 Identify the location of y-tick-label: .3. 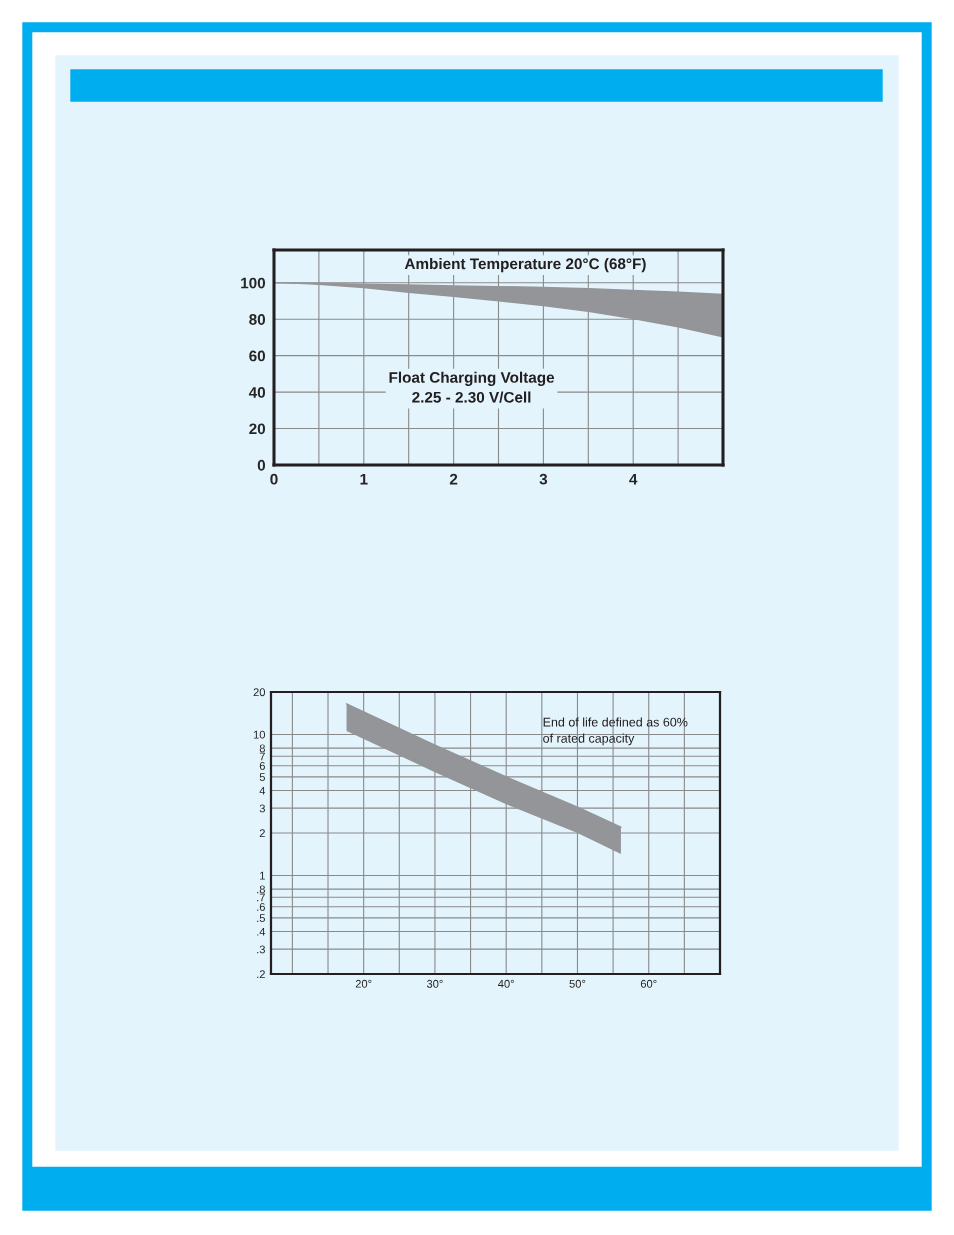
(261, 949).